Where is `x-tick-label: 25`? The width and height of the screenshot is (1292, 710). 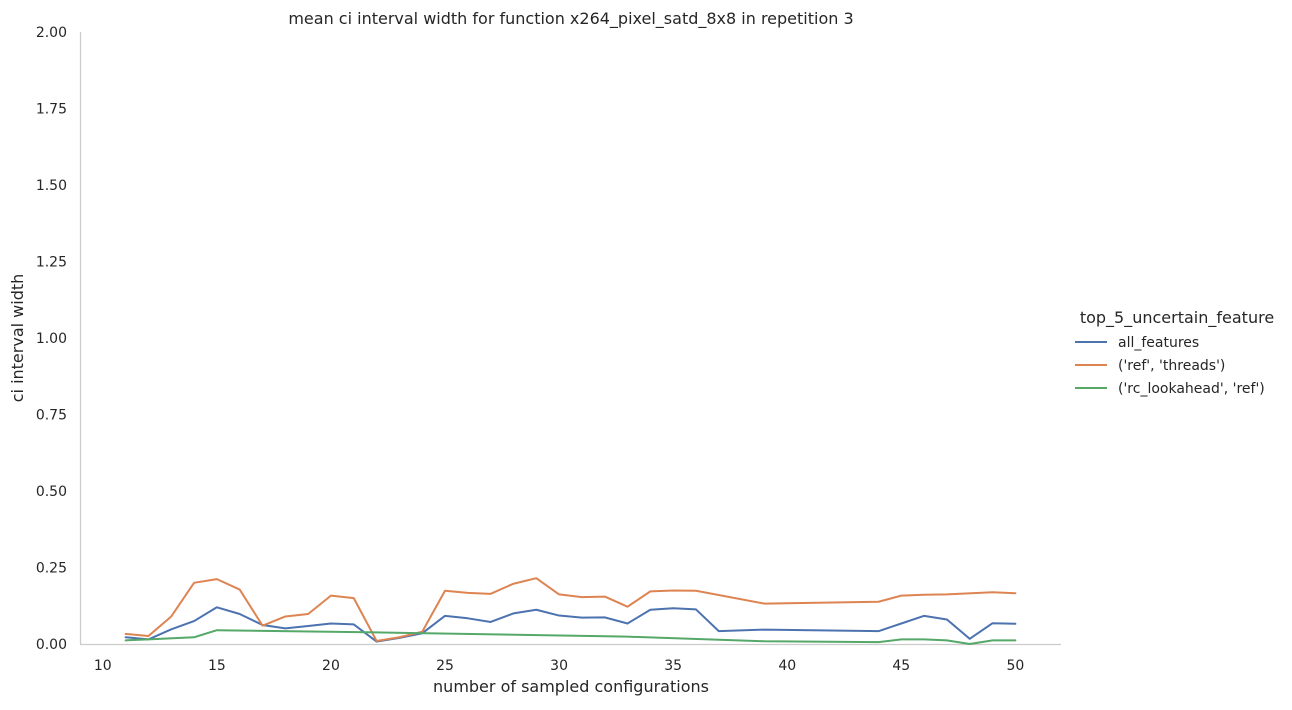 x-tick-label: 25 is located at coordinates (445, 666).